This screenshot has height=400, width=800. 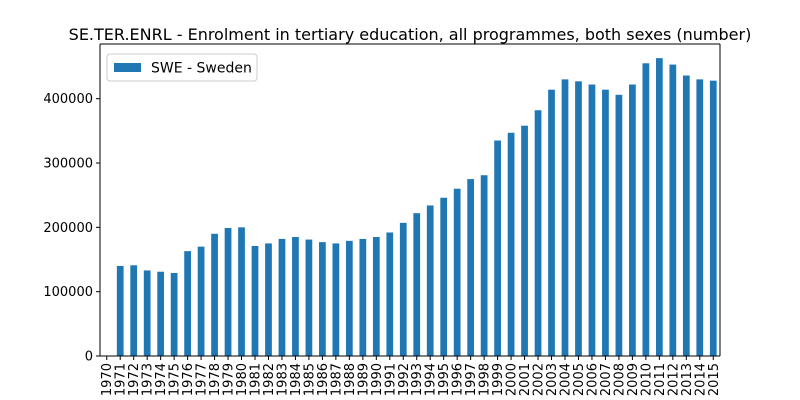 I want to click on x-tick-label: 2003, so click(x=552, y=379).